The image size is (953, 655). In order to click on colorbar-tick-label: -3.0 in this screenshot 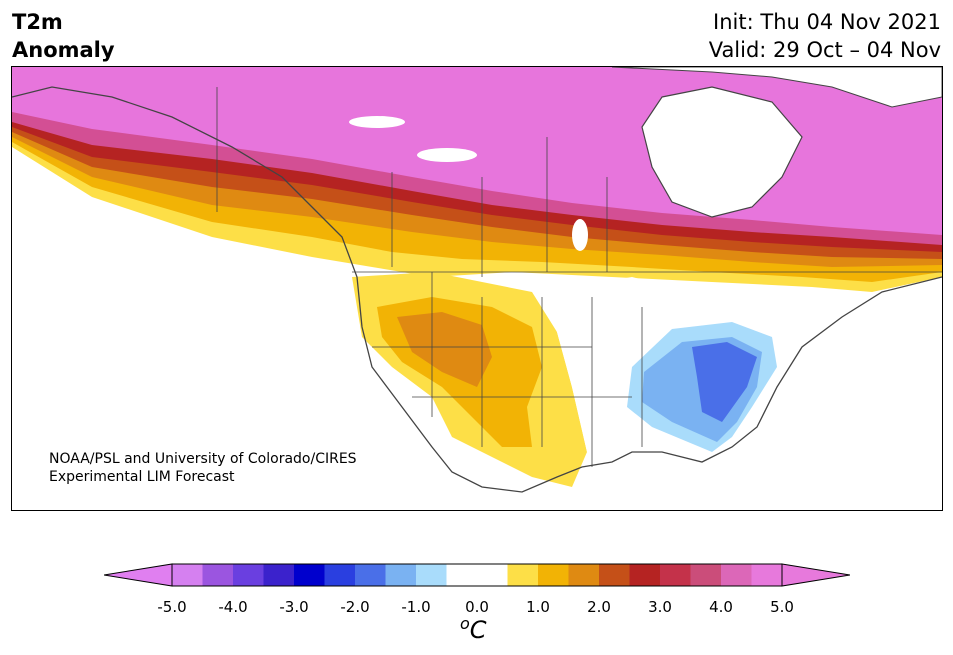, I will do `click(294, 607)`.